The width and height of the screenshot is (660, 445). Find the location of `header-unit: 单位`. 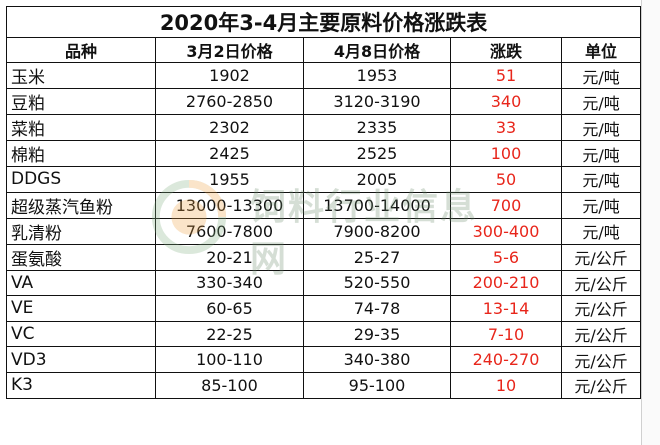

header-unit: 单位 is located at coordinates (601, 50).